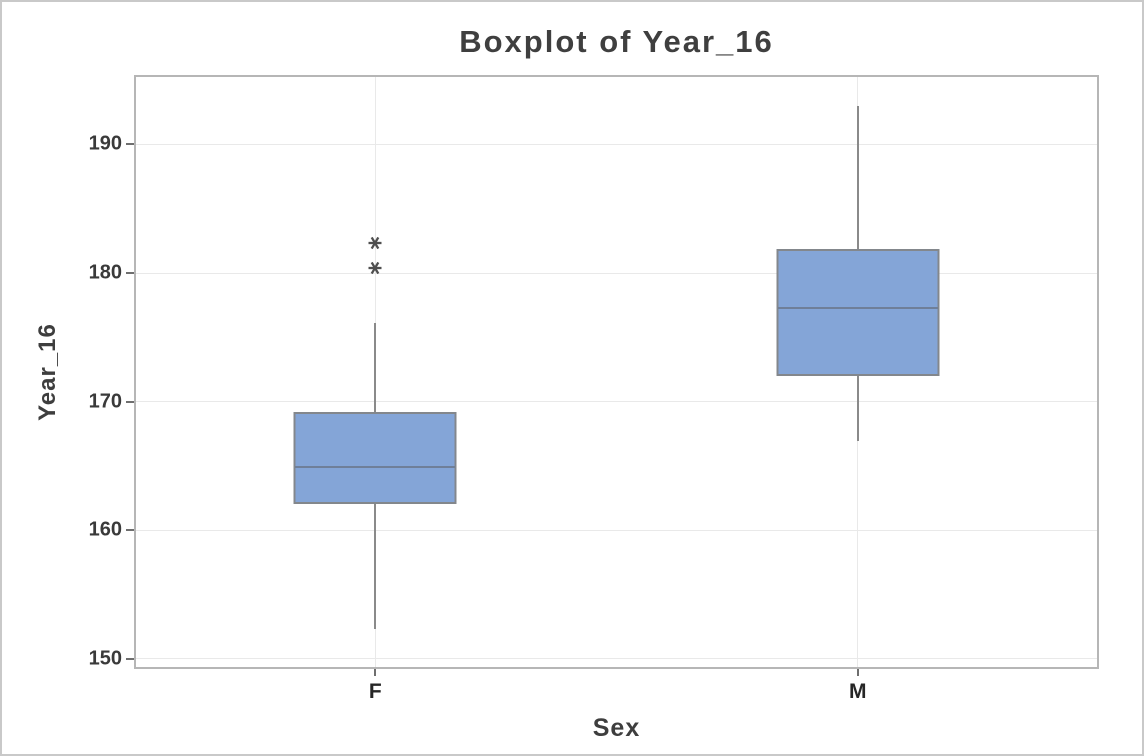 This screenshot has height=756, width=1144. What do you see at coordinates (616, 728) in the screenshot?
I see `x-axis-title: Sex` at bounding box center [616, 728].